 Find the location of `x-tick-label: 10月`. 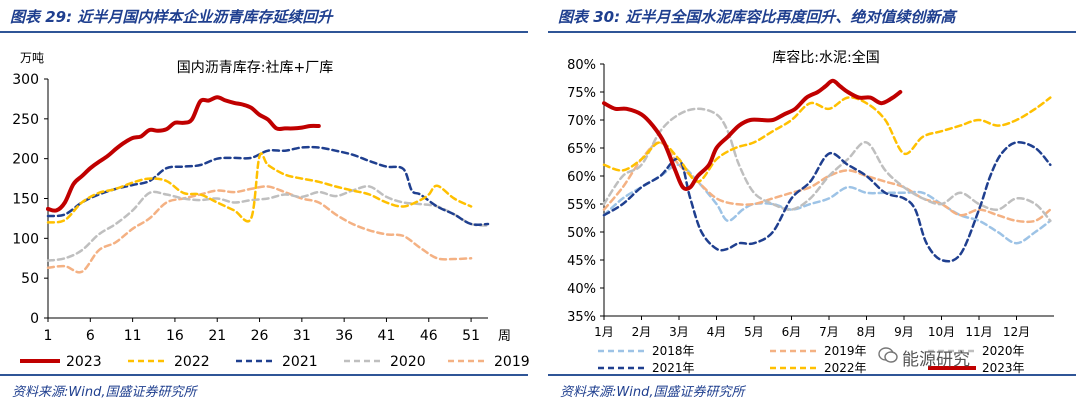

x-tick-label: 10月 is located at coordinates (941, 332).